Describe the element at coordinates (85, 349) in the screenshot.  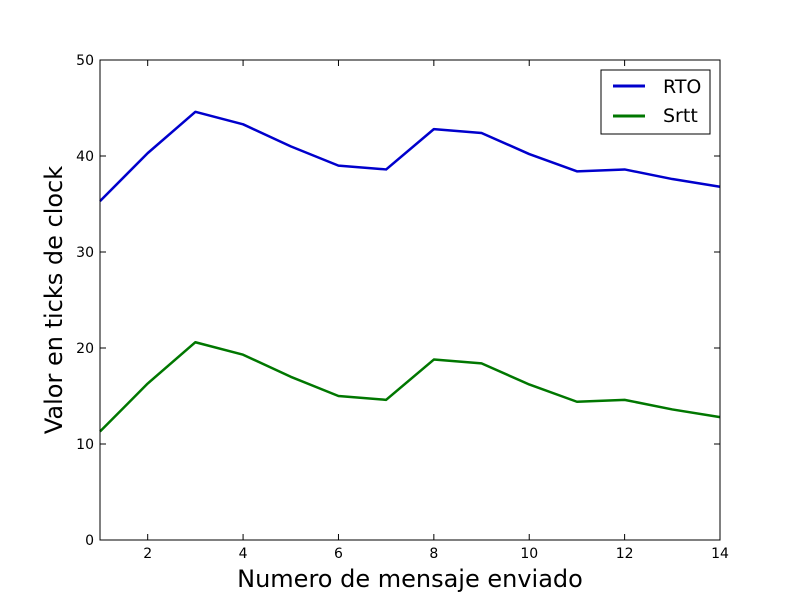
I see `y-tick-label: 20` at that location.